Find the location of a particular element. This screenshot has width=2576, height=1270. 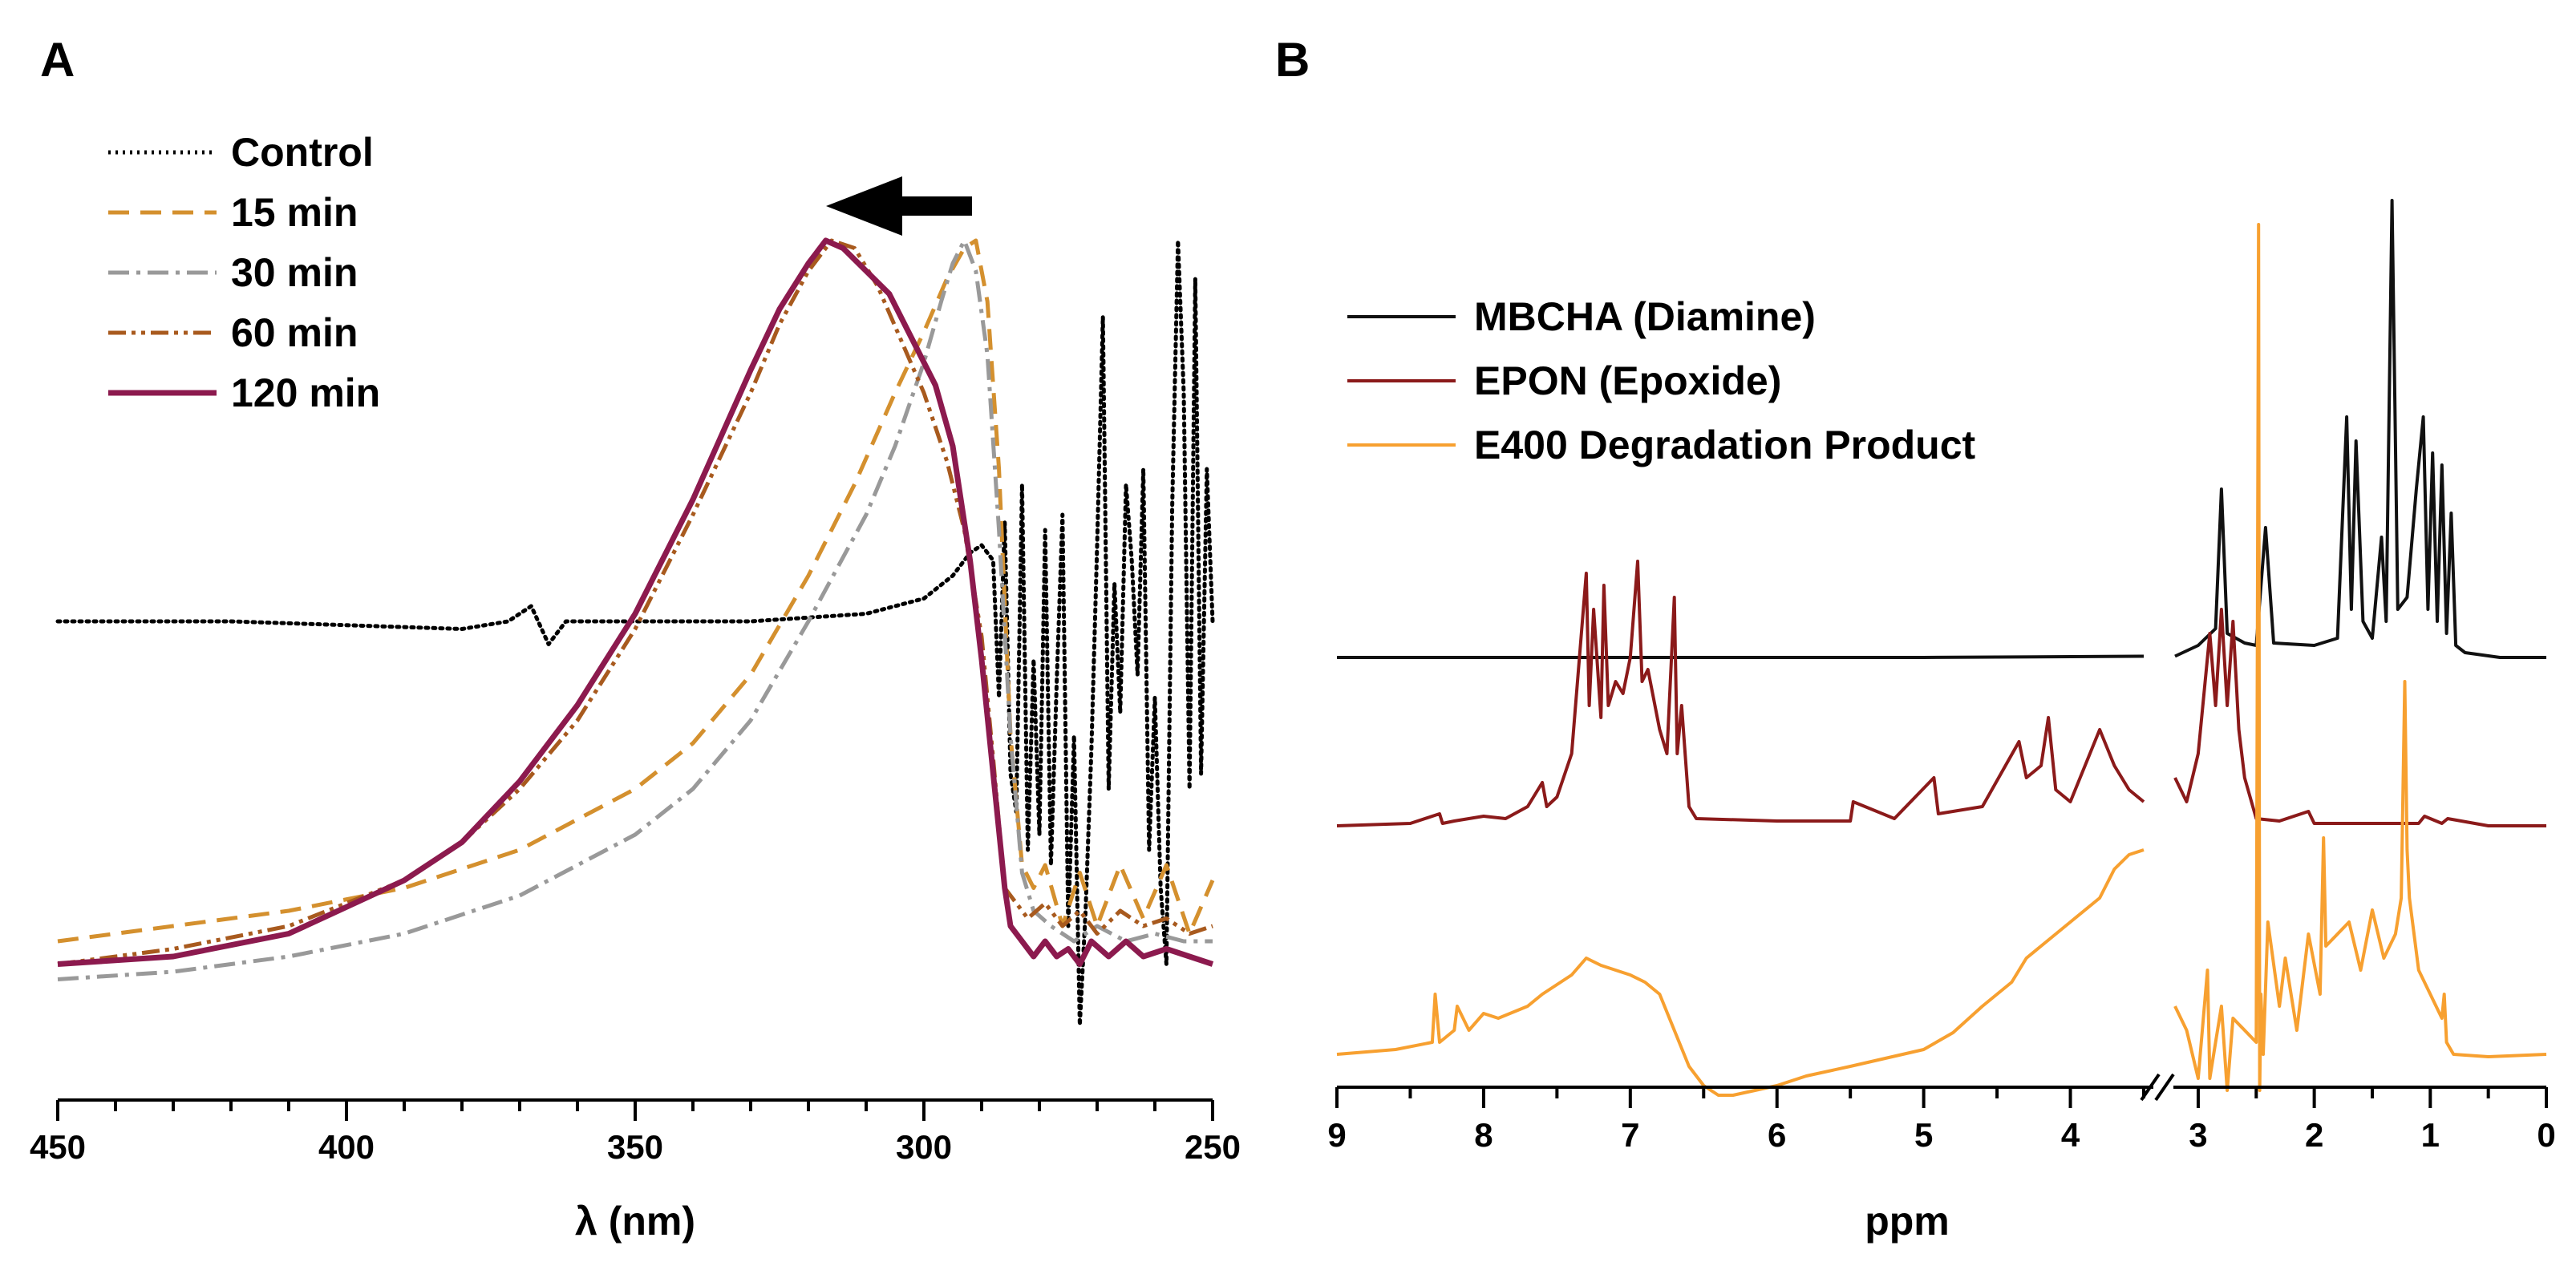

legend-item-120-min: 120 min is located at coordinates (244, 393).